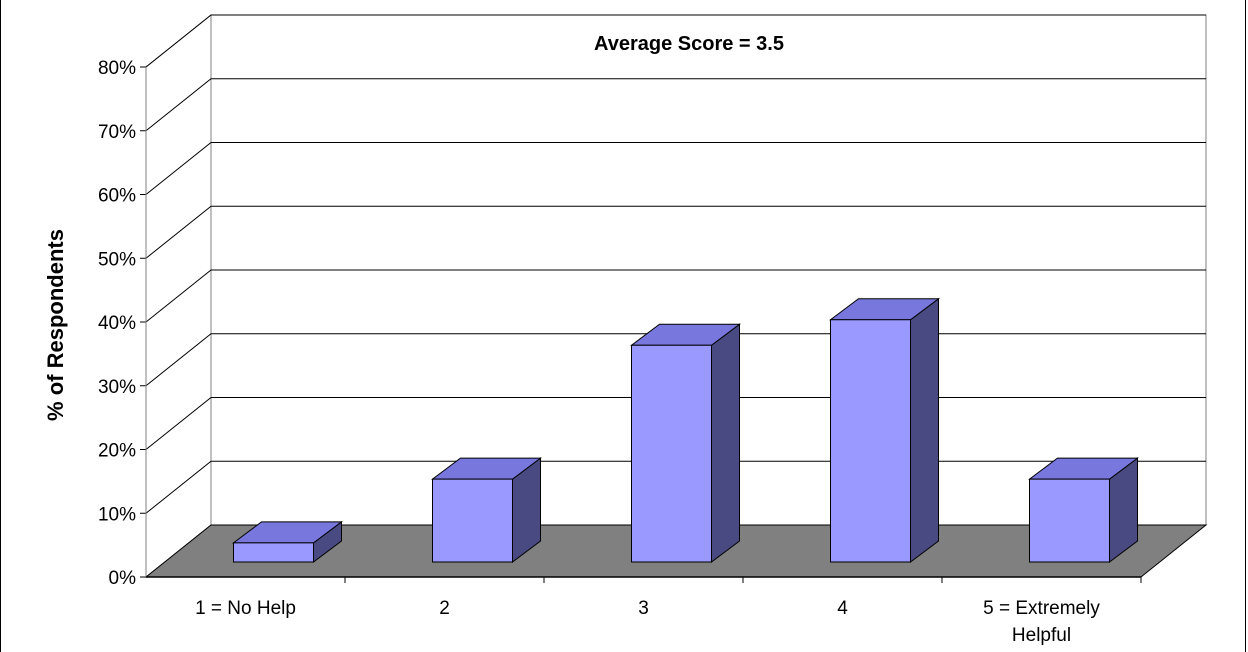  Describe the element at coordinates (689, 44) in the screenshot. I see `chart-title: Average Score = 3.5` at that location.